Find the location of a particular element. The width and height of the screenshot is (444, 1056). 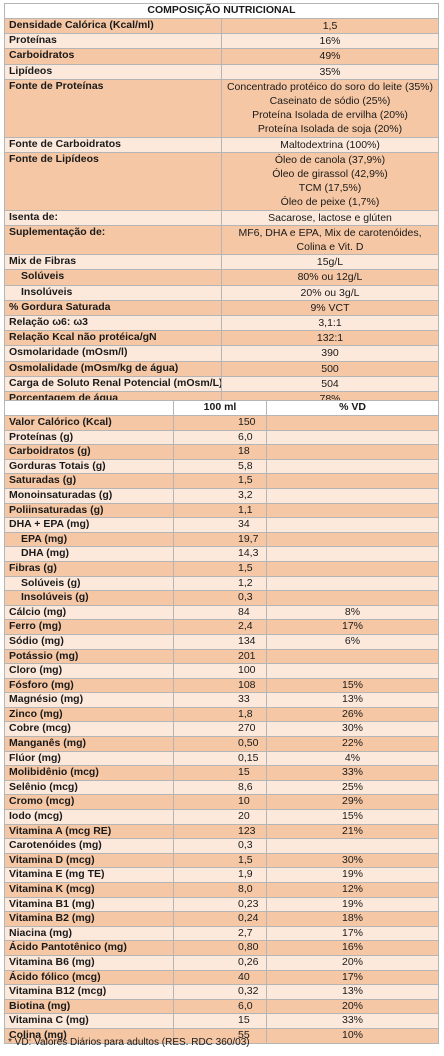

composition-value: 390 is located at coordinates (330, 353).